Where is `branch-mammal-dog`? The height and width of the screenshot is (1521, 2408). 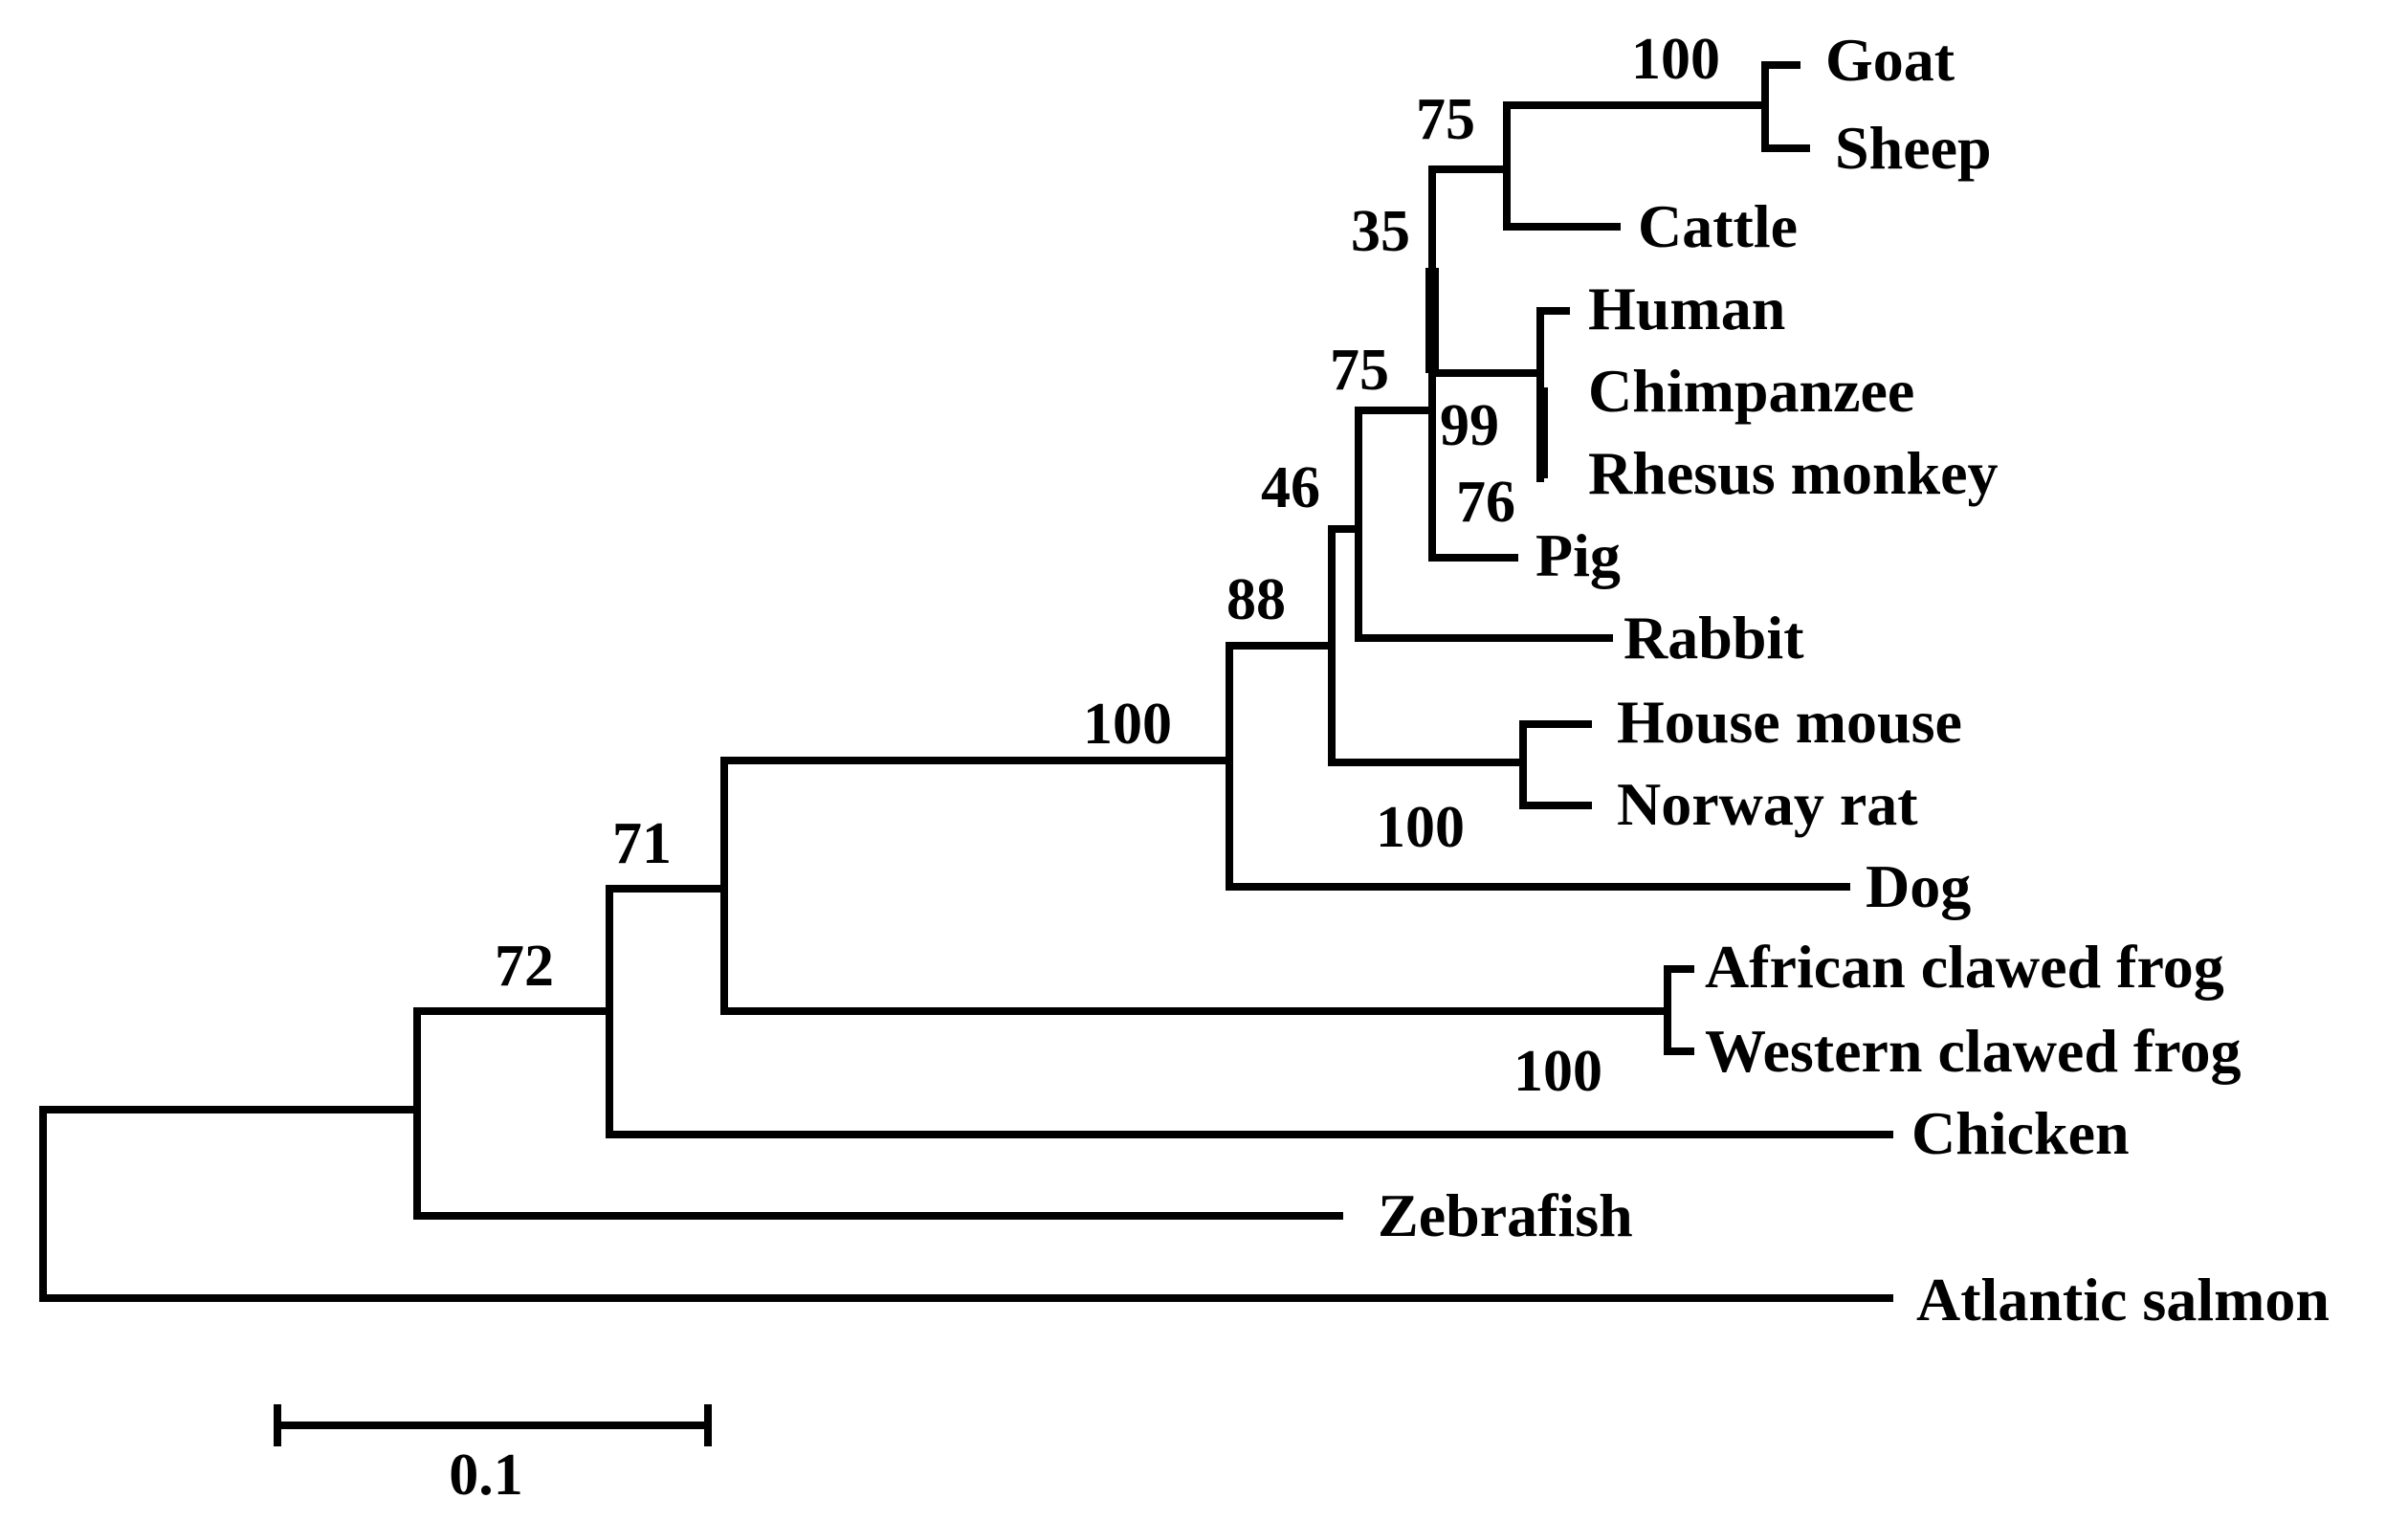 branch-mammal-dog is located at coordinates (1538, 766).